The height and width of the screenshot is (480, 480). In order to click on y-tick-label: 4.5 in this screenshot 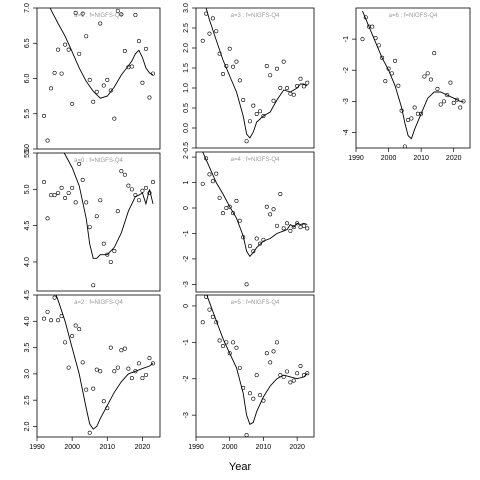, I will do `click(27, 295)`.